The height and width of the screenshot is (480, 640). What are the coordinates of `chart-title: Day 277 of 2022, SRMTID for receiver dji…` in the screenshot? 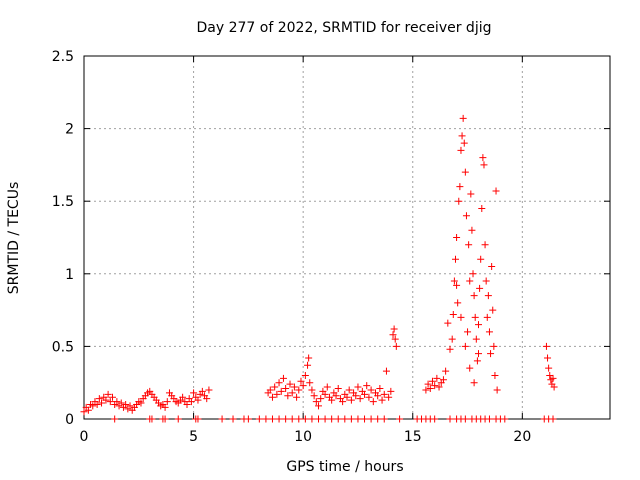 It's located at (344, 28).